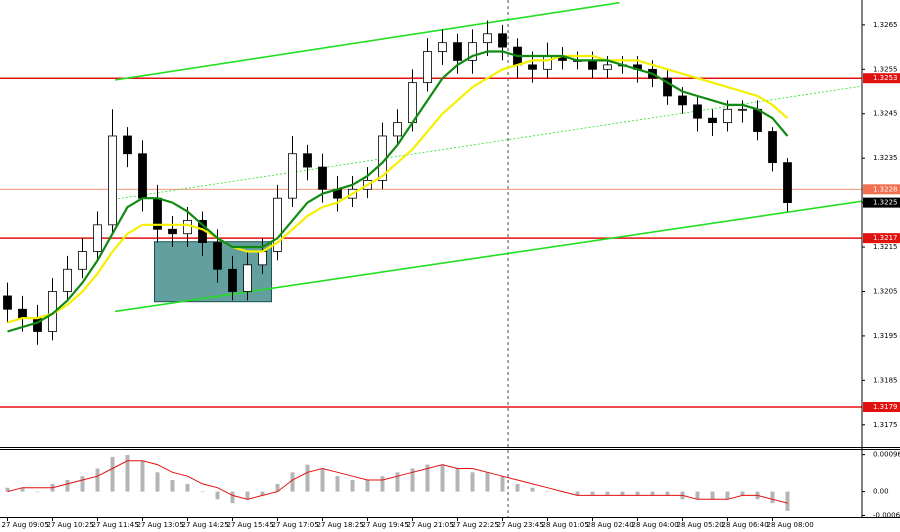 Image resolution: width=900 pixels, height=532 pixels. I want to click on x-tick-label: 27 Aug 15:45, so click(250, 525).